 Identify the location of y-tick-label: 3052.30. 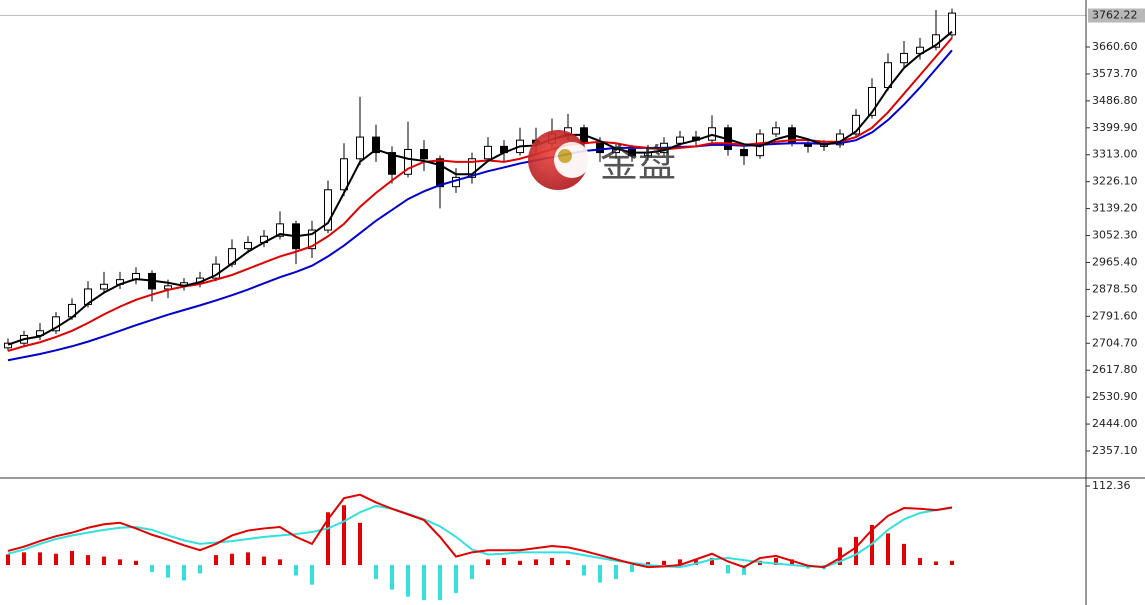
(1115, 235).